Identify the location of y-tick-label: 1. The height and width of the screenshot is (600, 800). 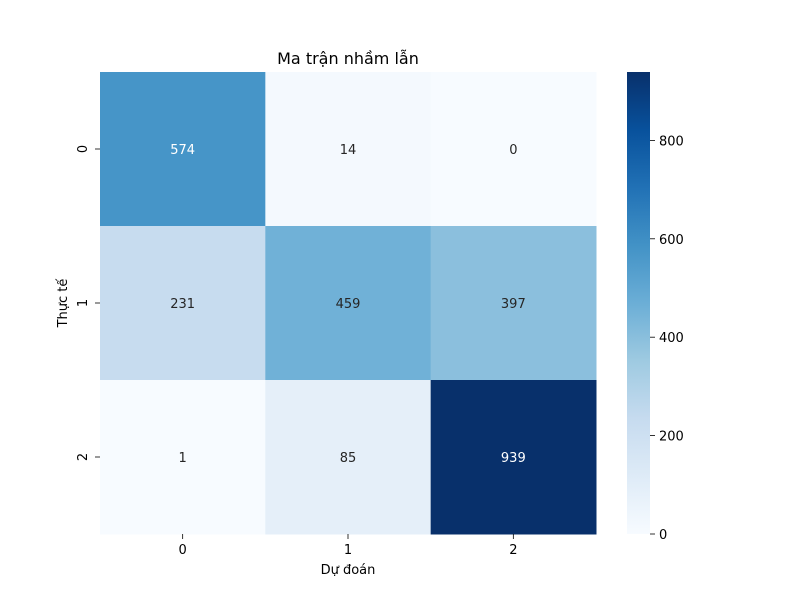
(83, 303).